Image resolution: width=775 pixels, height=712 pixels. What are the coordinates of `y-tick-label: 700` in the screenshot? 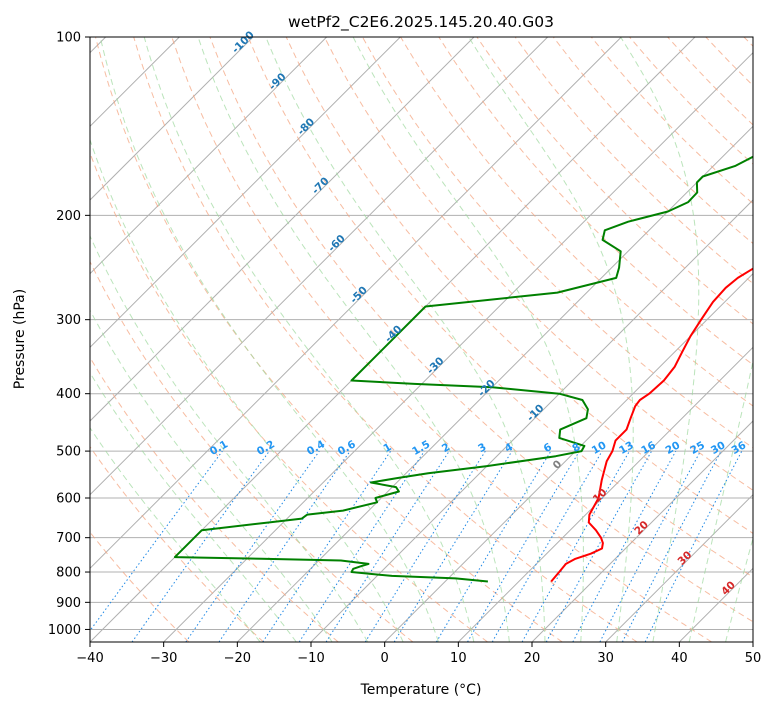 It's located at (68, 538).